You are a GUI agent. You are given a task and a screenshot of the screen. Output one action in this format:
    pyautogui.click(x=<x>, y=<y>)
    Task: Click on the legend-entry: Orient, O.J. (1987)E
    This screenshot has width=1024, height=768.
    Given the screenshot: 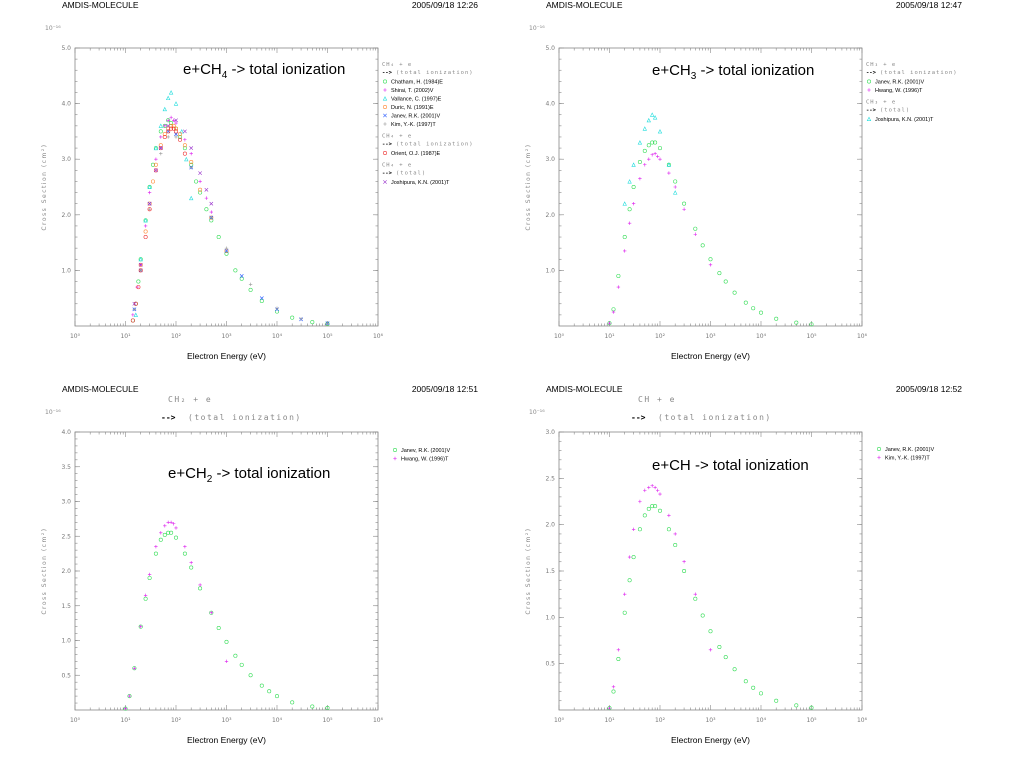 What is the action you would take?
    pyautogui.click(x=416, y=154)
    